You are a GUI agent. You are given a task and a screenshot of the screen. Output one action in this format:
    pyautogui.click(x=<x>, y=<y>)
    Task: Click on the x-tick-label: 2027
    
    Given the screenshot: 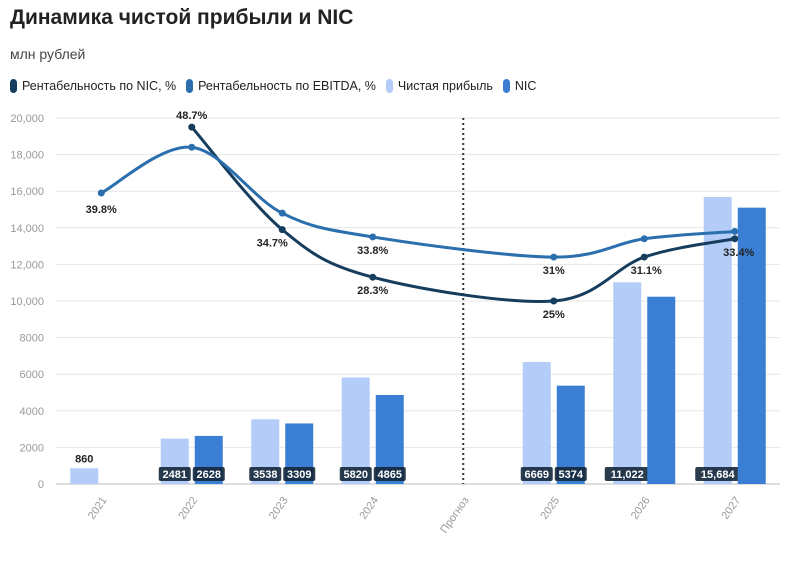 What is the action you would take?
    pyautogui.click(x=731, y=508)
    